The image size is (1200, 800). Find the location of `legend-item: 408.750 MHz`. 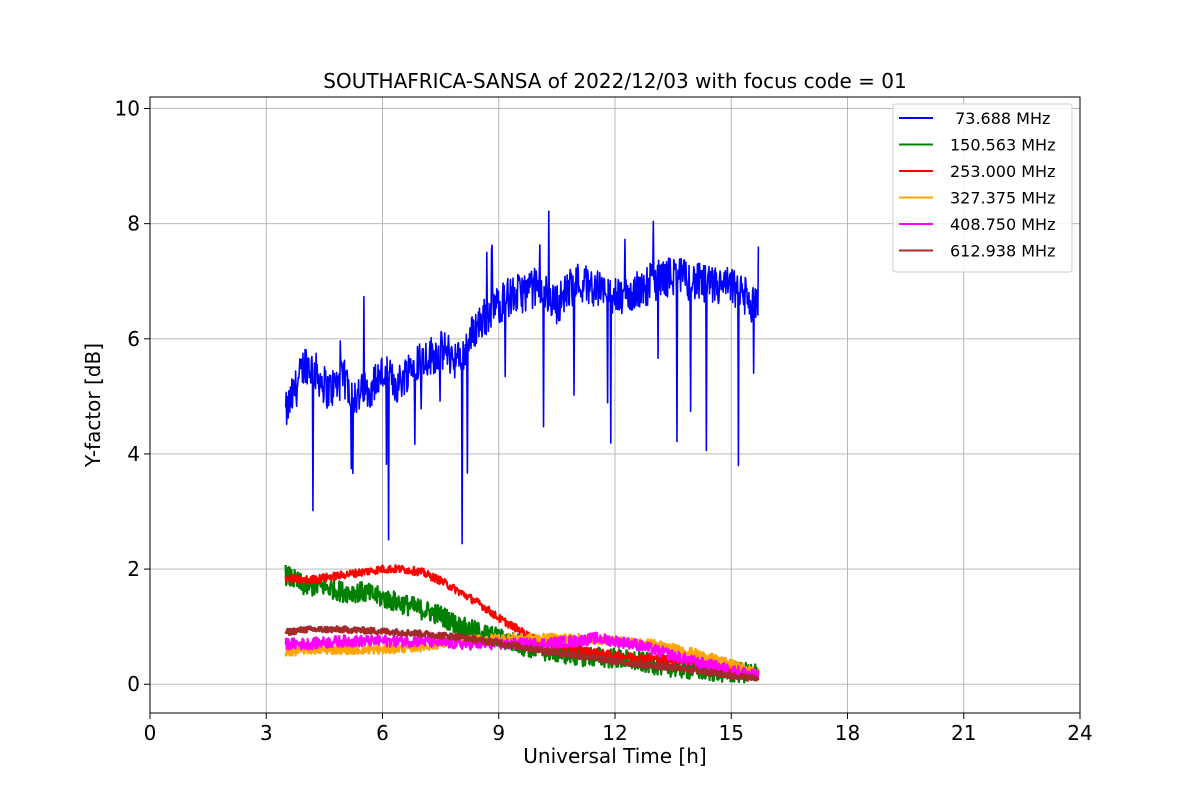

legend-item: 408.750 MHz is located at coordinates (977, 224).